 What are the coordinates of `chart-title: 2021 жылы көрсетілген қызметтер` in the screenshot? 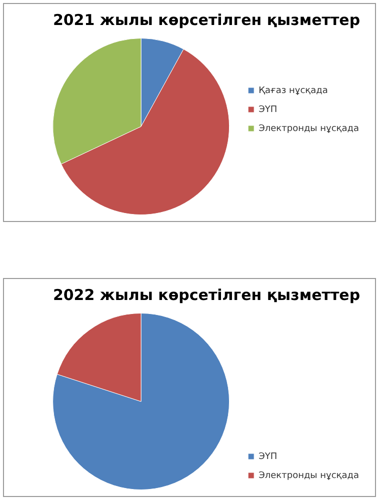 It's located at (206, 19).